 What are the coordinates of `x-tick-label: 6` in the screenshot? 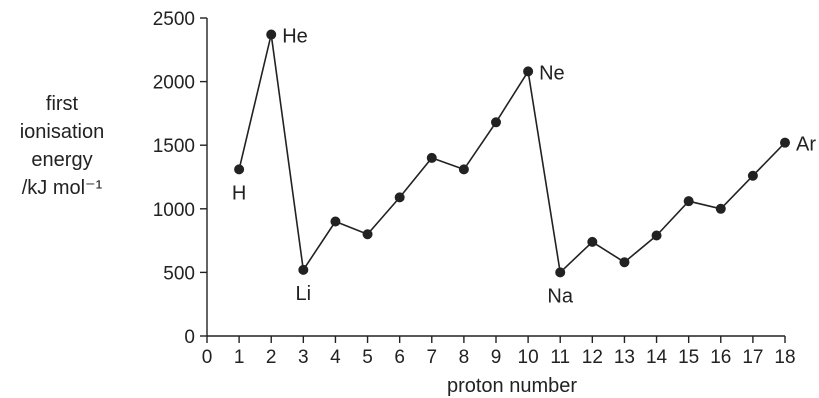 It's located at (399, 357).